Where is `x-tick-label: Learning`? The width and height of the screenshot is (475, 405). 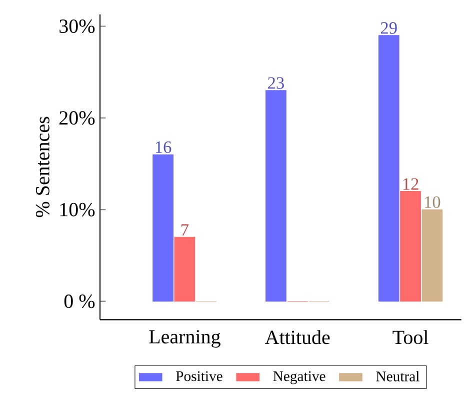
x-tick-label: Learning is located at coordinates (184, 339).